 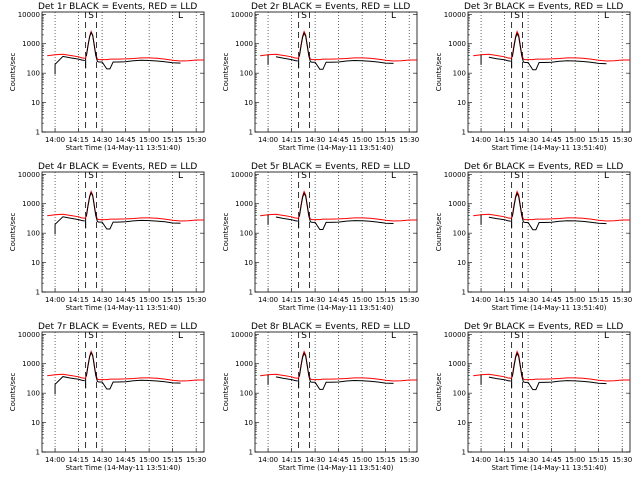 What do you see at coordinates (543, 7) in the screenshot?
I see `panel-title: Det 3r BLACK = Events, RED = LLD` at bounding box center [543, 7].